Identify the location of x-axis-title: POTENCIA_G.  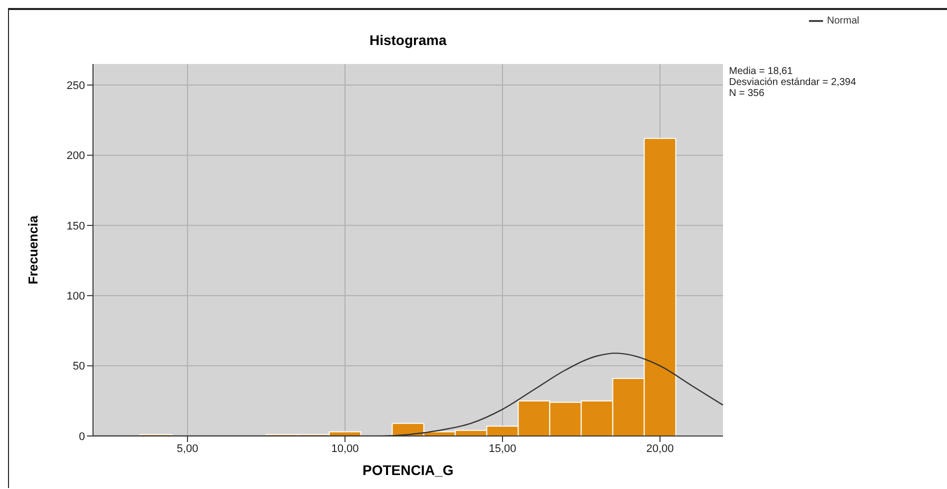
(407, 470).